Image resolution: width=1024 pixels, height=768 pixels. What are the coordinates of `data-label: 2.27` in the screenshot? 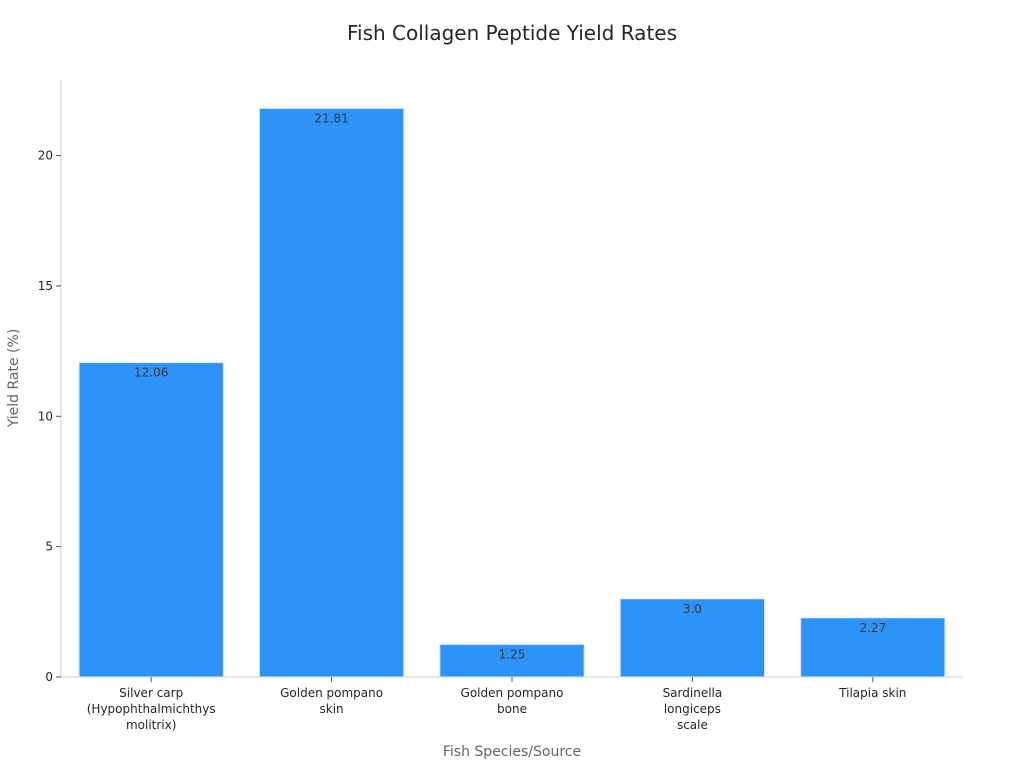 It's located at (872, 628).